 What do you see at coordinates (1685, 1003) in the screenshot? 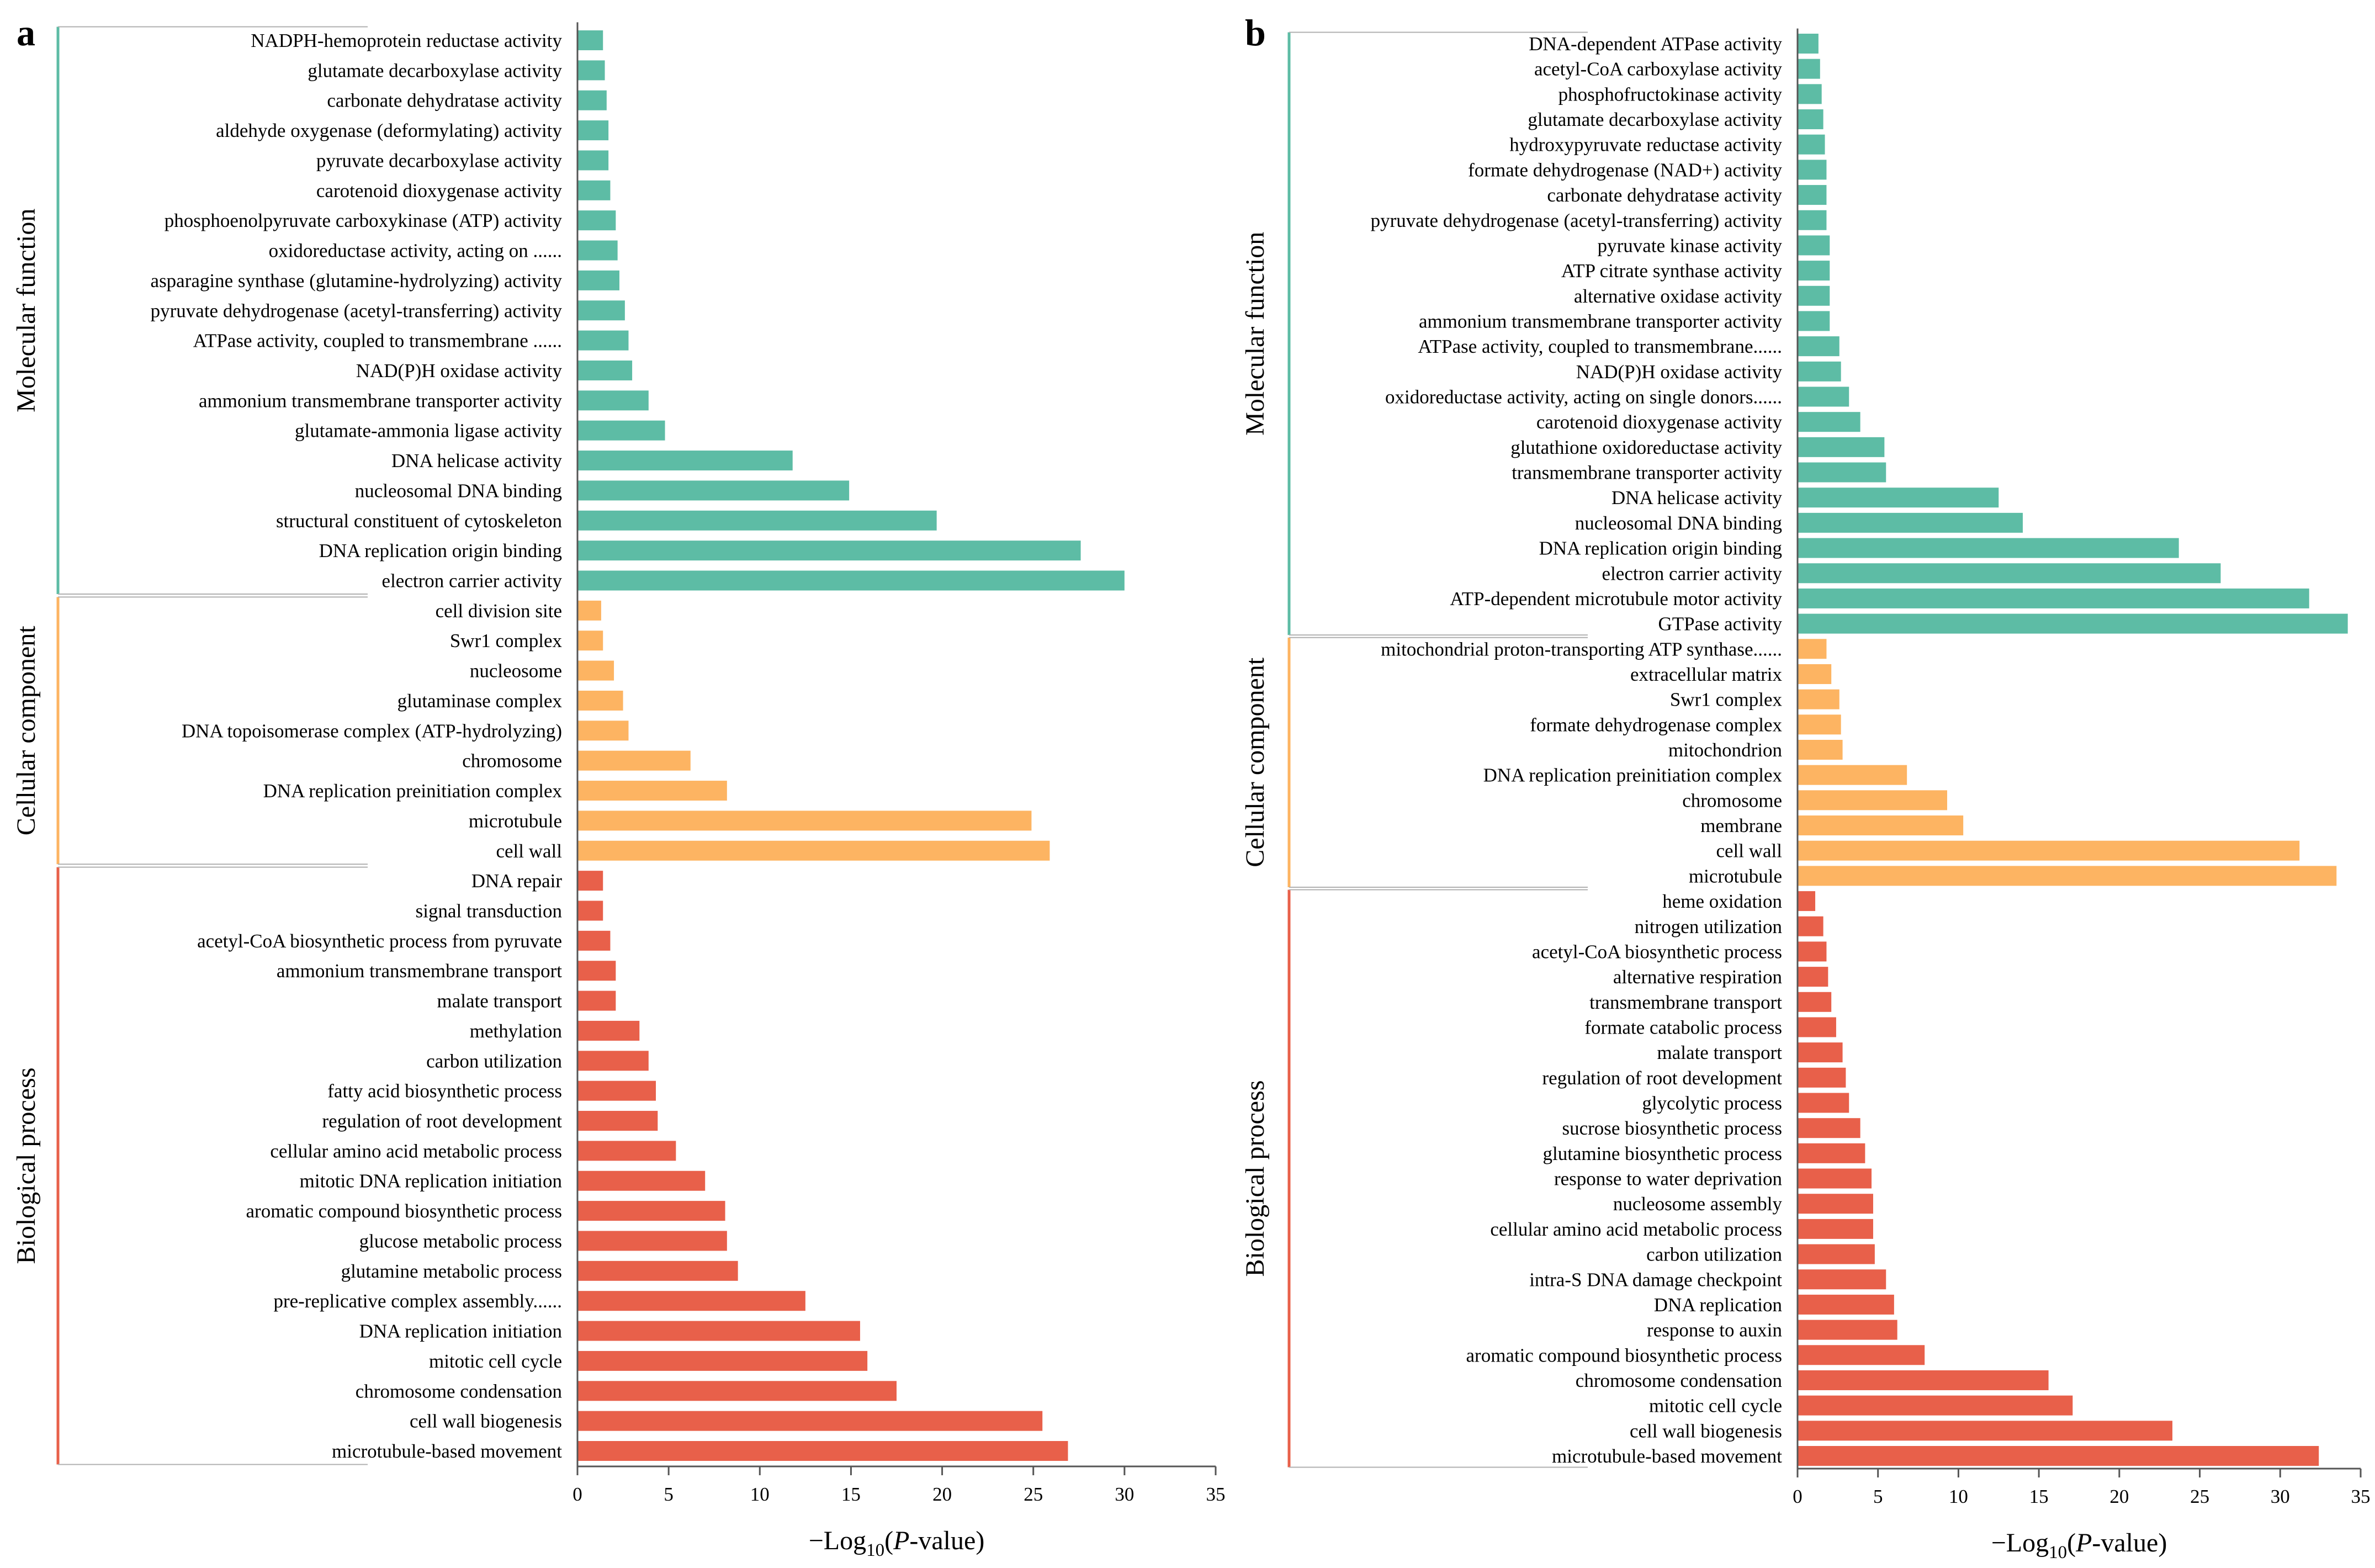
I see `category-label: transmembrane transport` at bounding box center [1685, 1003].